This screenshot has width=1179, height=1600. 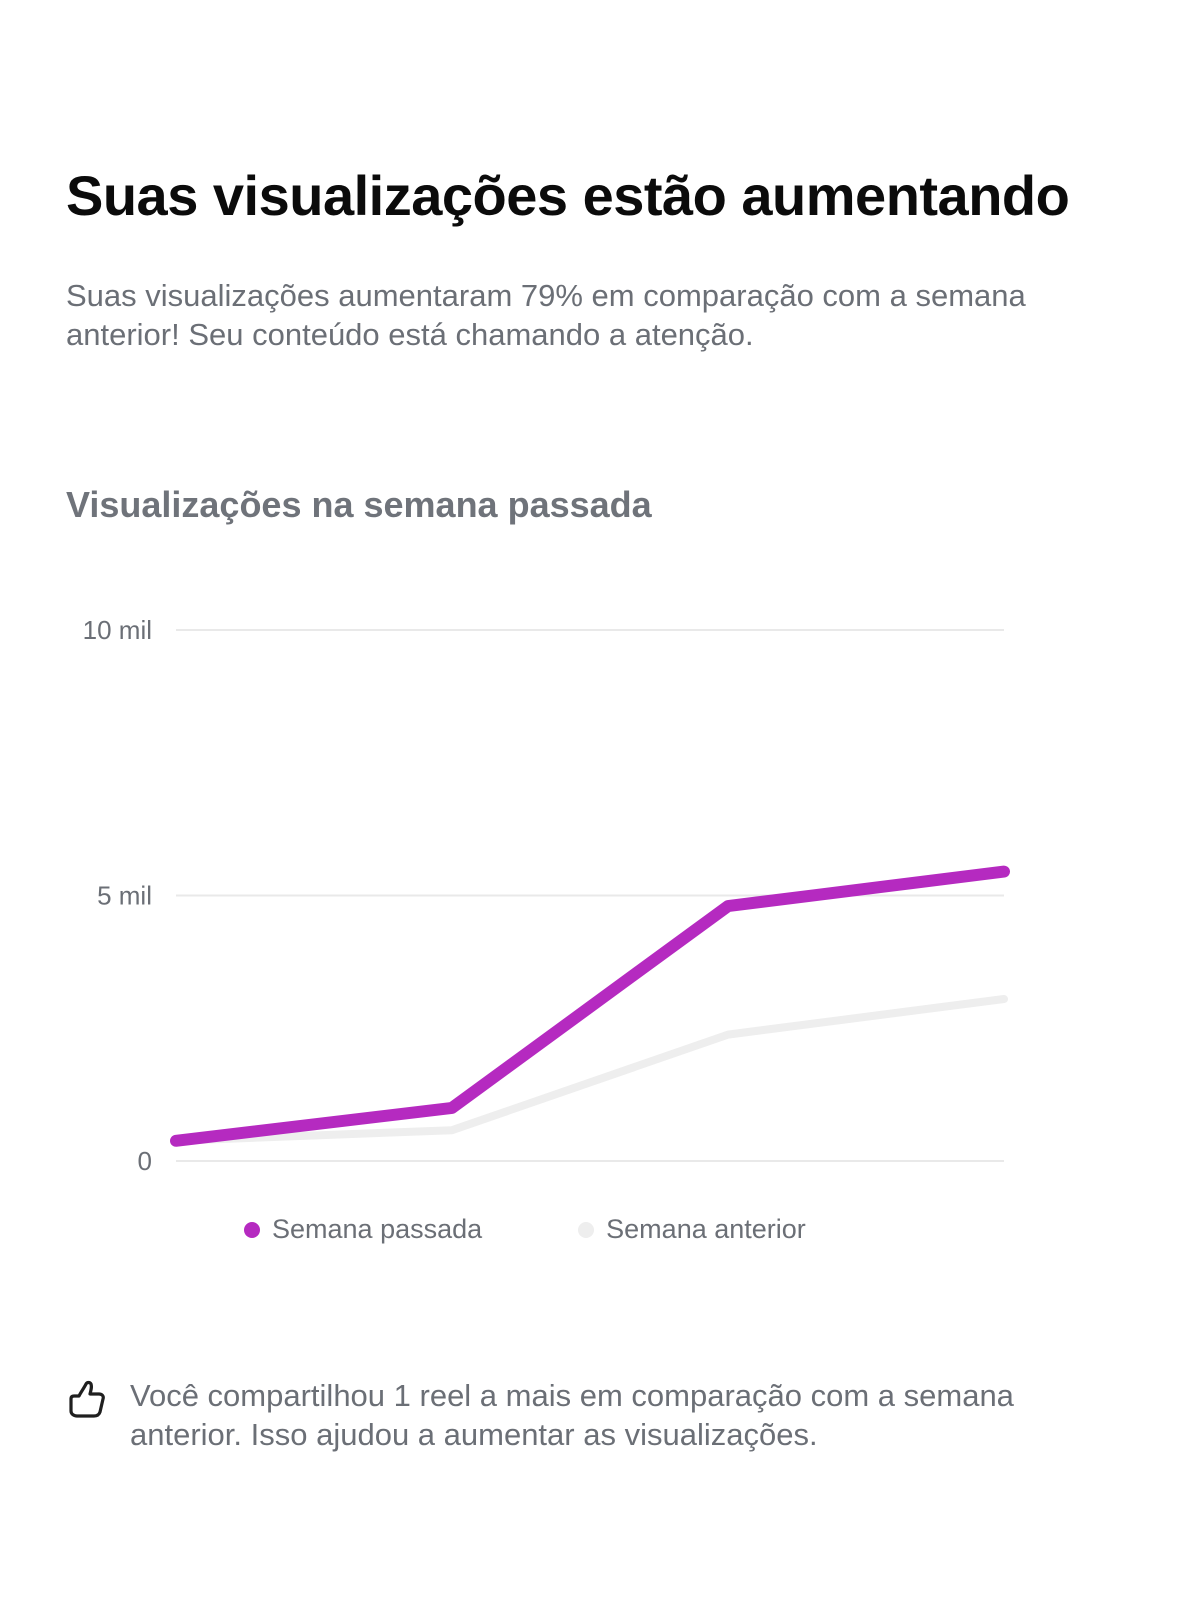 What do you see at coordinates (145, 1161) in the screenshot?
I see `y-tick-label-0: 0` at bounding box center [145, 1161].